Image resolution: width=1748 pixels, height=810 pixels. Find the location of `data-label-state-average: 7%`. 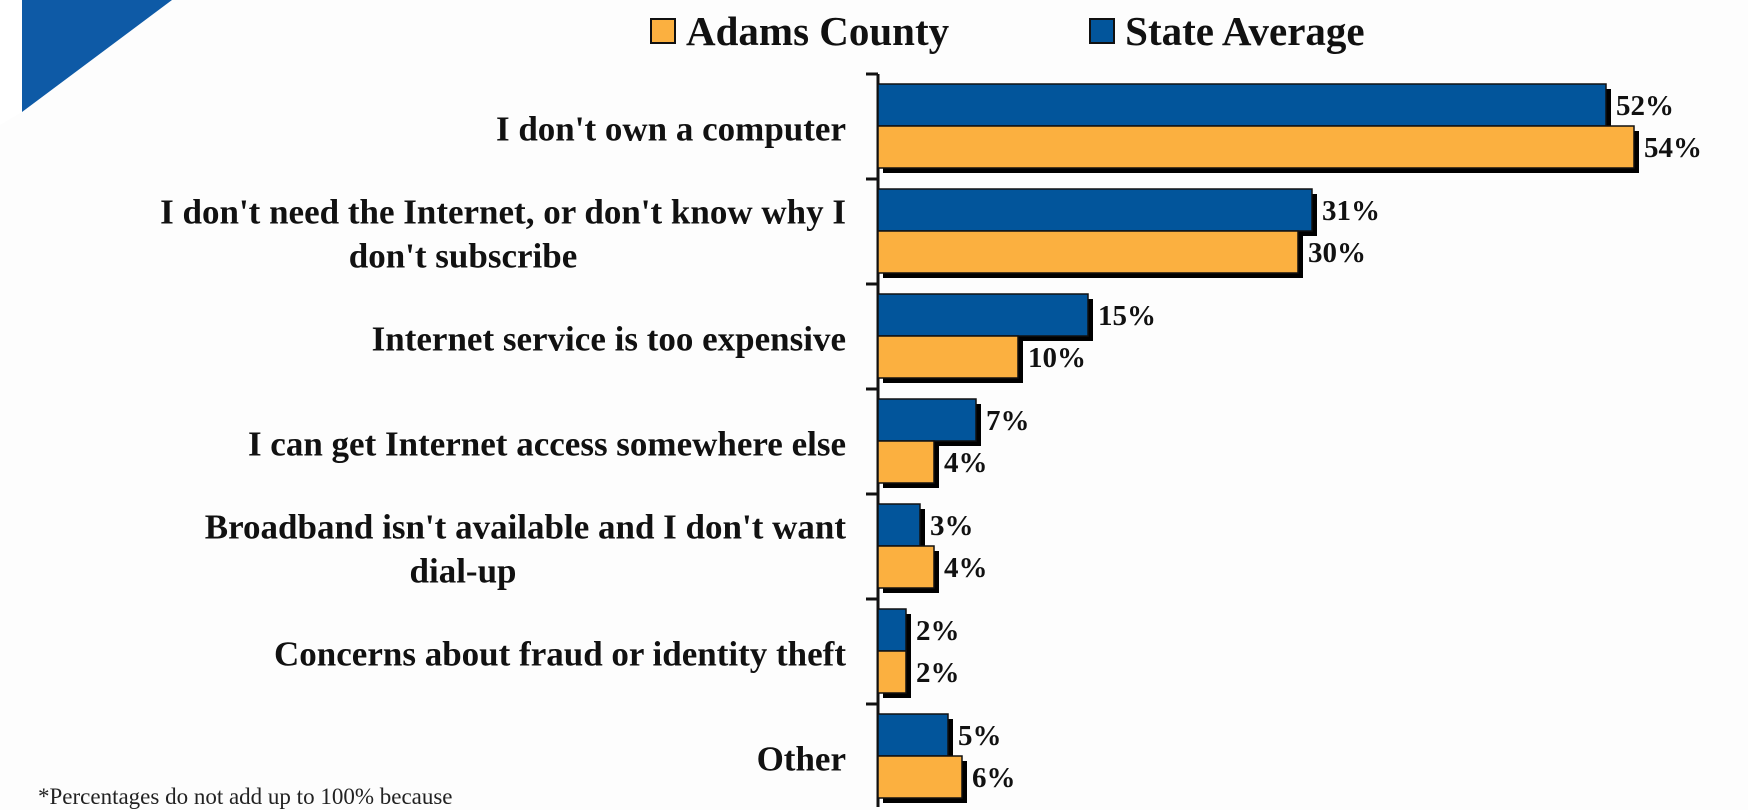

data-label-state-average: 7% is located at coordinates (1008, 421).